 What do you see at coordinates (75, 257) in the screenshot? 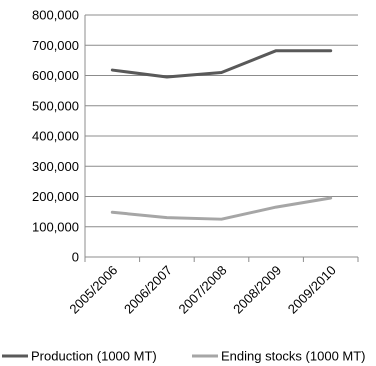
I see `y-tick-label: 0` at bounding box center [75, 257].